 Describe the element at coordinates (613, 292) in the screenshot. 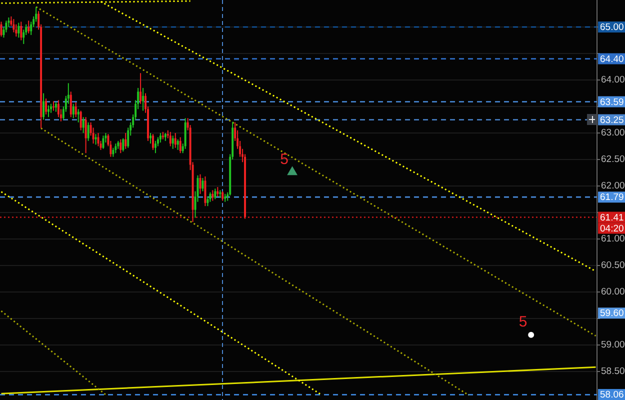

I see `y-tick-label: 60.00` at that location.